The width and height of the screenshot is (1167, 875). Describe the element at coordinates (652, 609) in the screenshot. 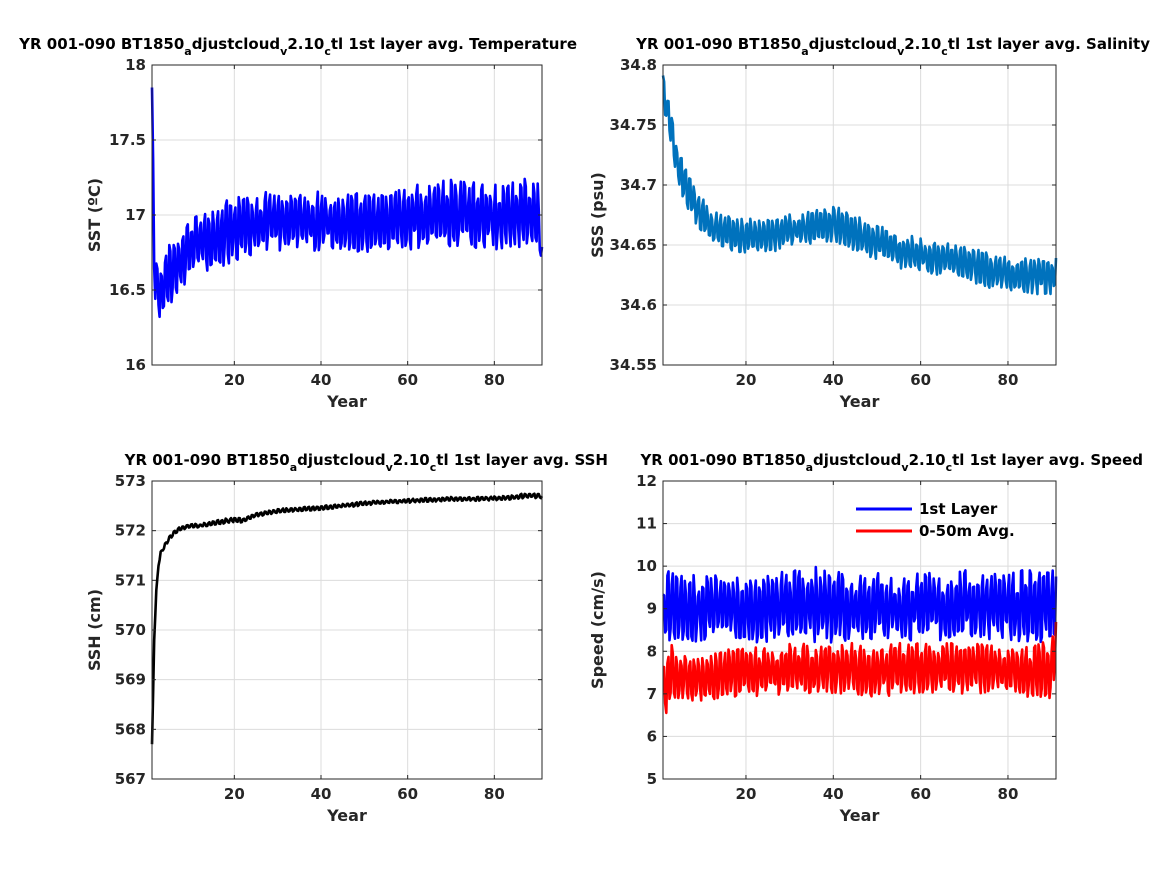

I see `y-tick-label: 9` at that location.